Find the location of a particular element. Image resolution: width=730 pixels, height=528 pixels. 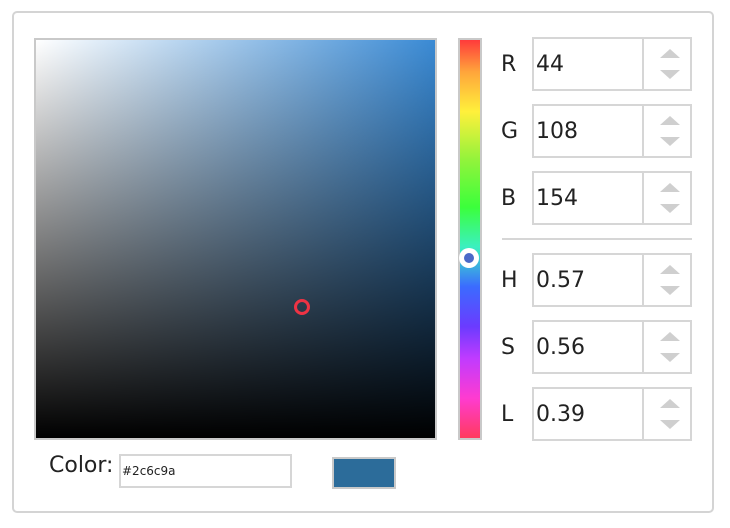

color-preview-swatch is located at coordinates (364, 473).